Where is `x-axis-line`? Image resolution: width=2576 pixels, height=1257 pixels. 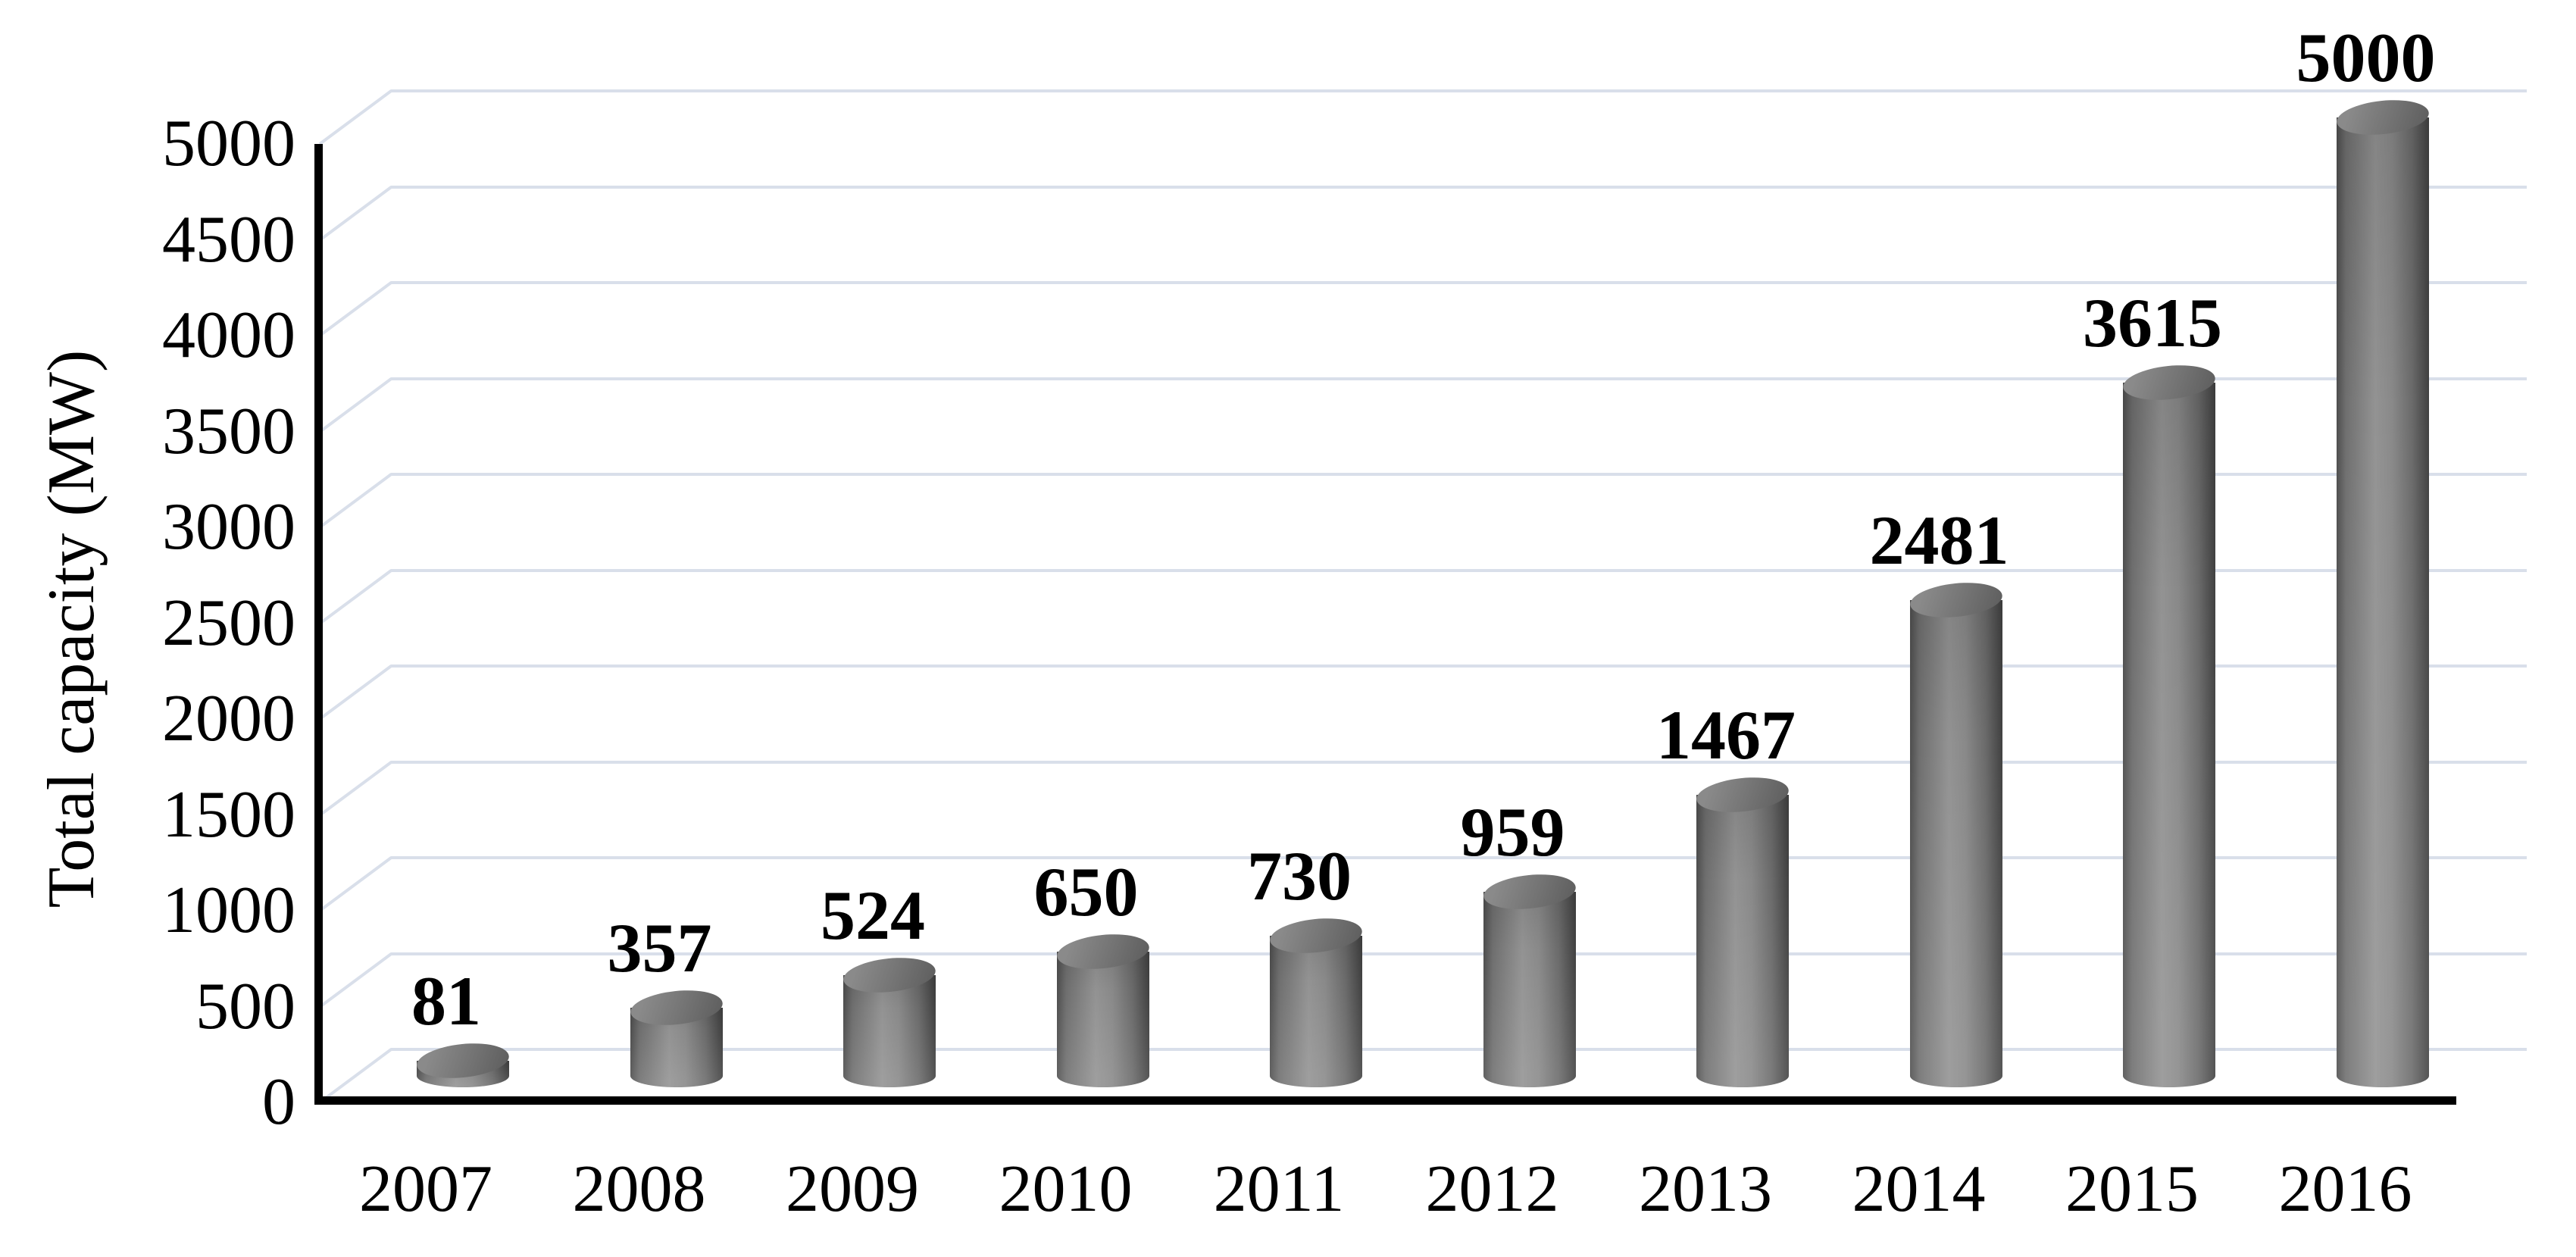 x-axis-line is located at coordinates (1385, 1100).